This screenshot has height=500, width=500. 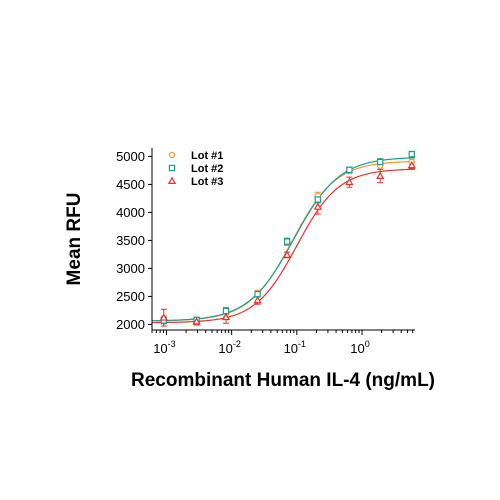 I want to click on y-tick-label: 3500, so click(x=130, y=240).